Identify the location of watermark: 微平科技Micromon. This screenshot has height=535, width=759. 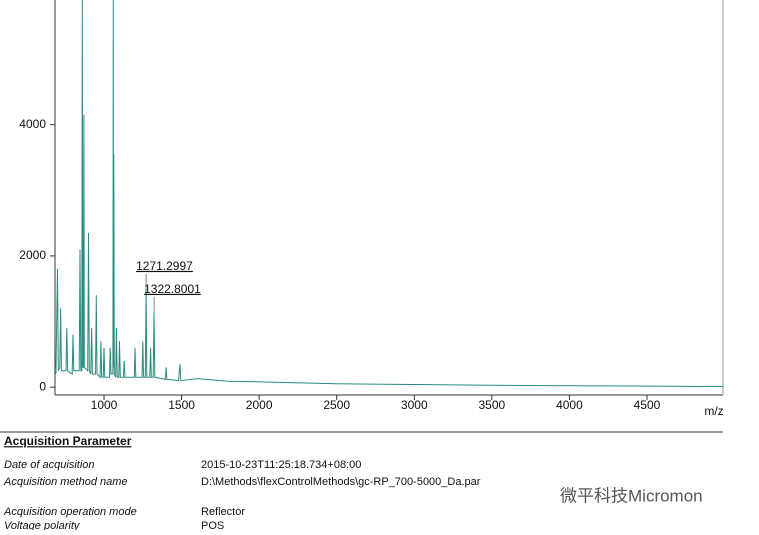
(631, 495).